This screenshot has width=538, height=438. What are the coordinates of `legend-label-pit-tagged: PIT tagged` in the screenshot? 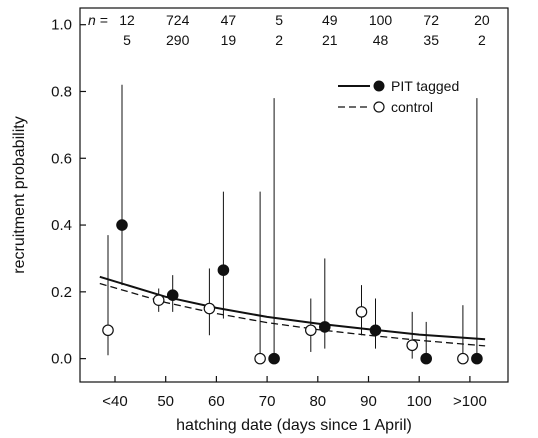 It's located at (425, 86).